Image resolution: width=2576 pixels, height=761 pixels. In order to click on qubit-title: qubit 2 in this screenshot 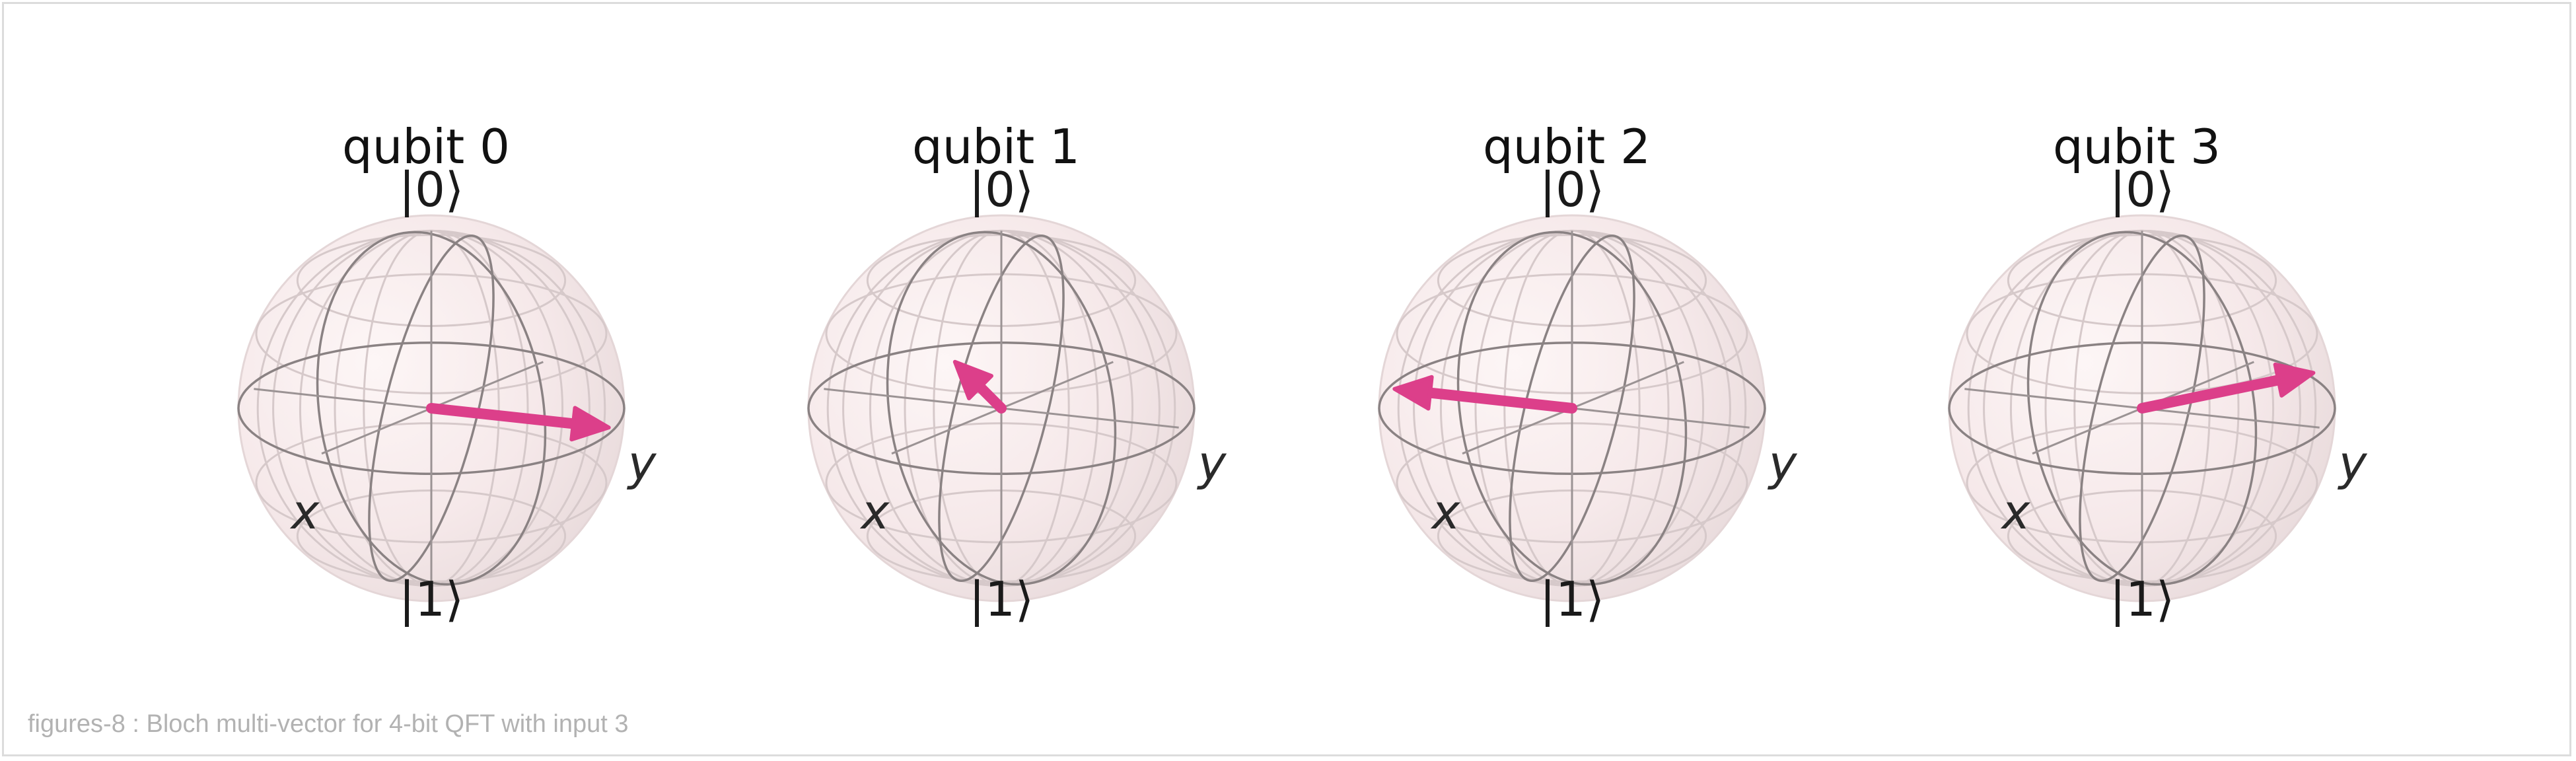, I will do `click(1567, 146)`.